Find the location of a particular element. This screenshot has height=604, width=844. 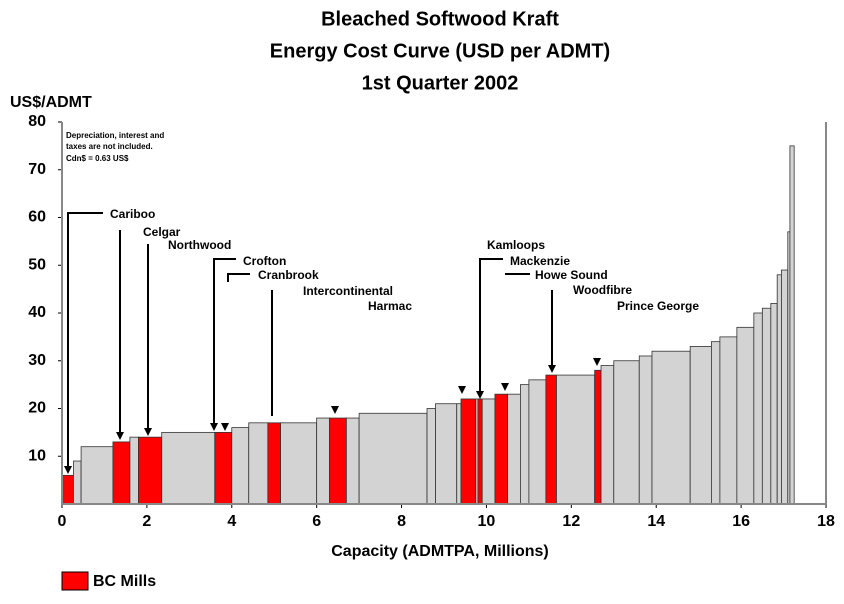

chart-title: Energy Cost Curve (USD per ADMT) is located at coordinates (440, 51).